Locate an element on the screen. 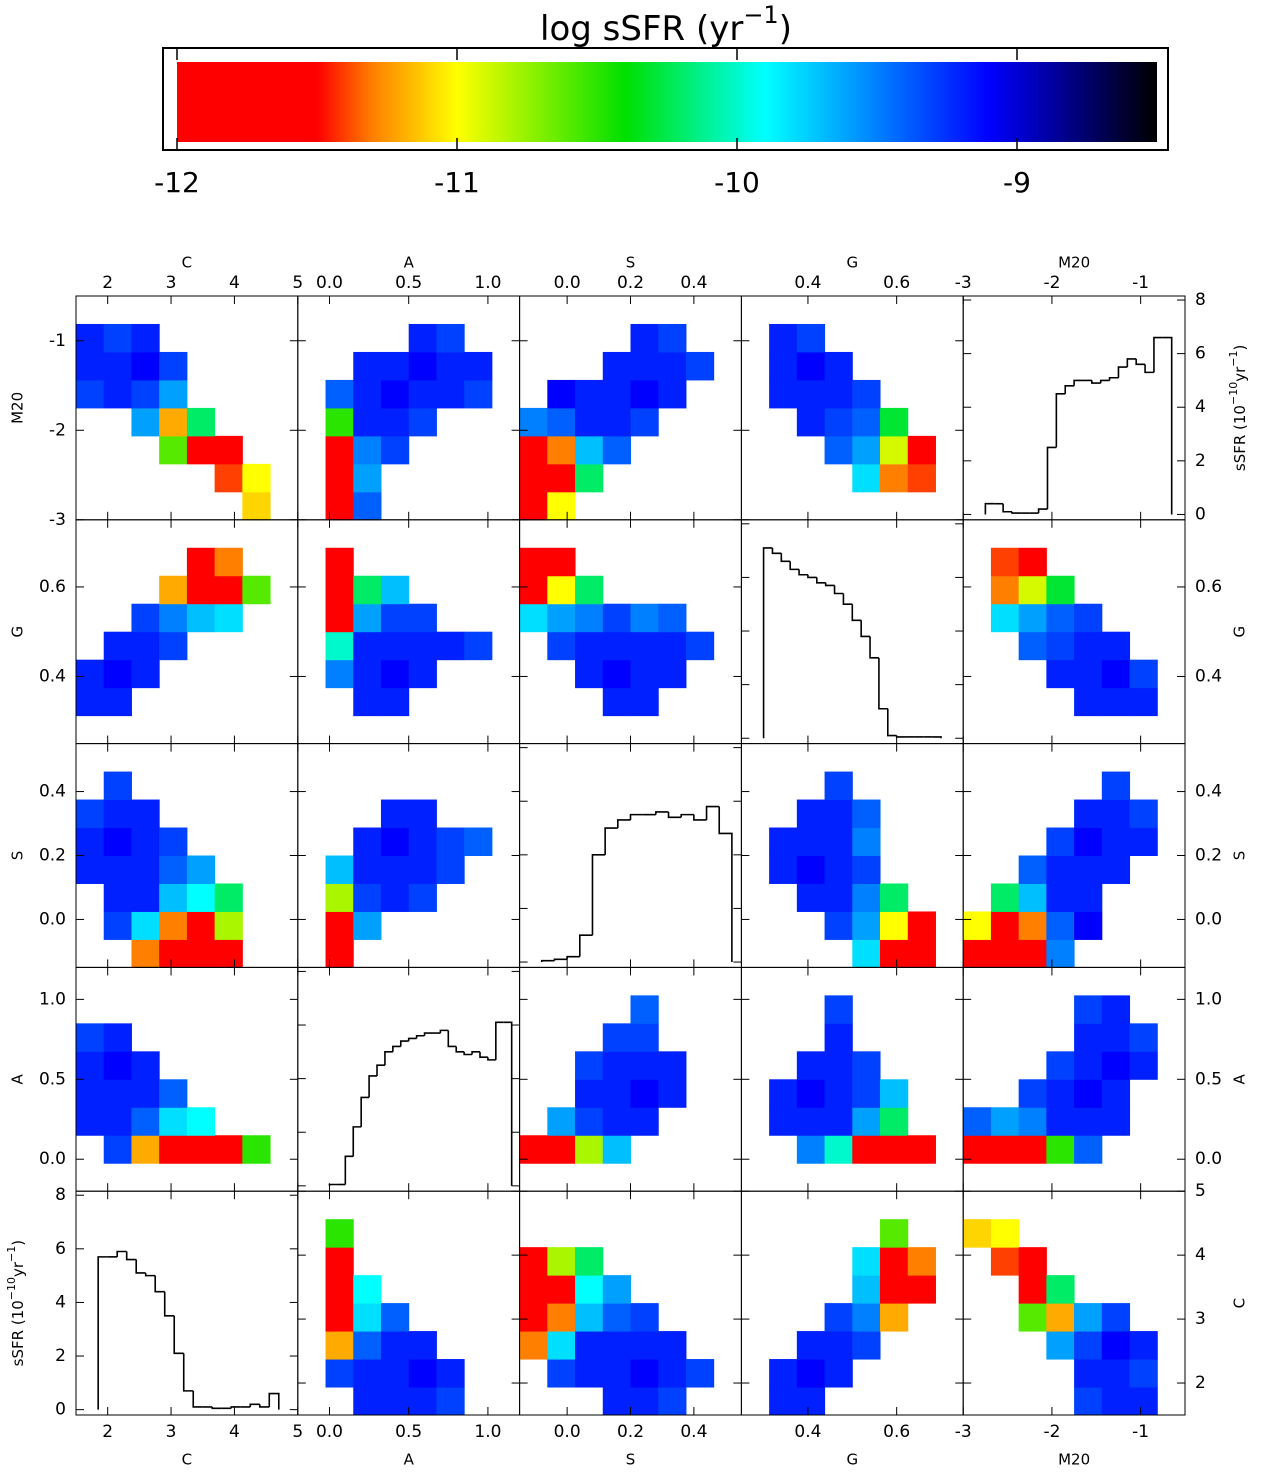 The height and width of the screenshot is (1482, 1261). y-tick-label: 6 is located at coordinates (60, 1249).